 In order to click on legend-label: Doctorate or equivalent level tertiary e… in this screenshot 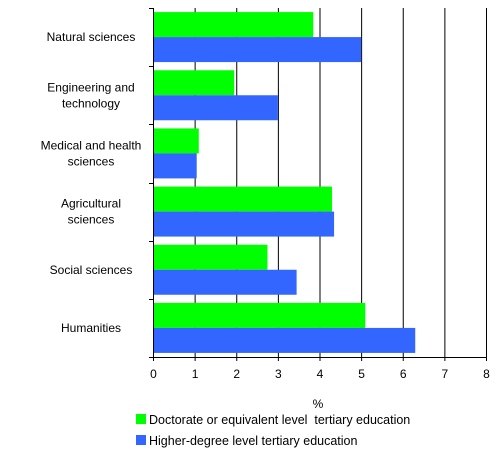, I will do `click(279, 420)`.